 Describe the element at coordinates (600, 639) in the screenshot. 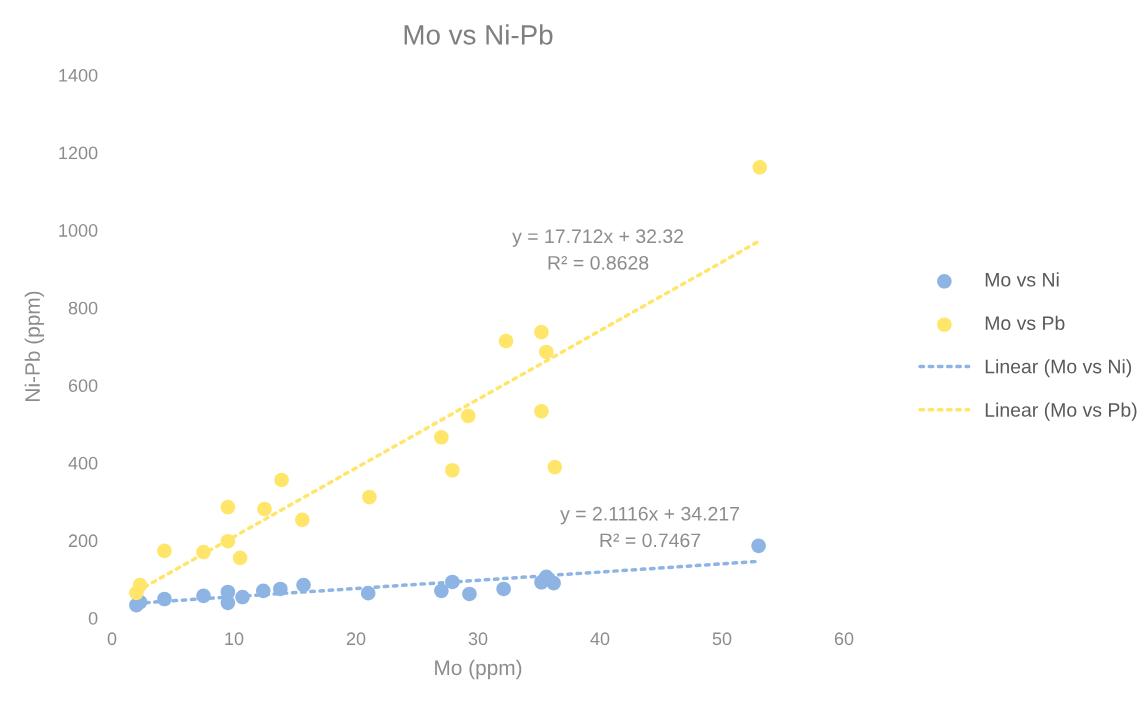

I see `x-tick-label: 40` at that location.